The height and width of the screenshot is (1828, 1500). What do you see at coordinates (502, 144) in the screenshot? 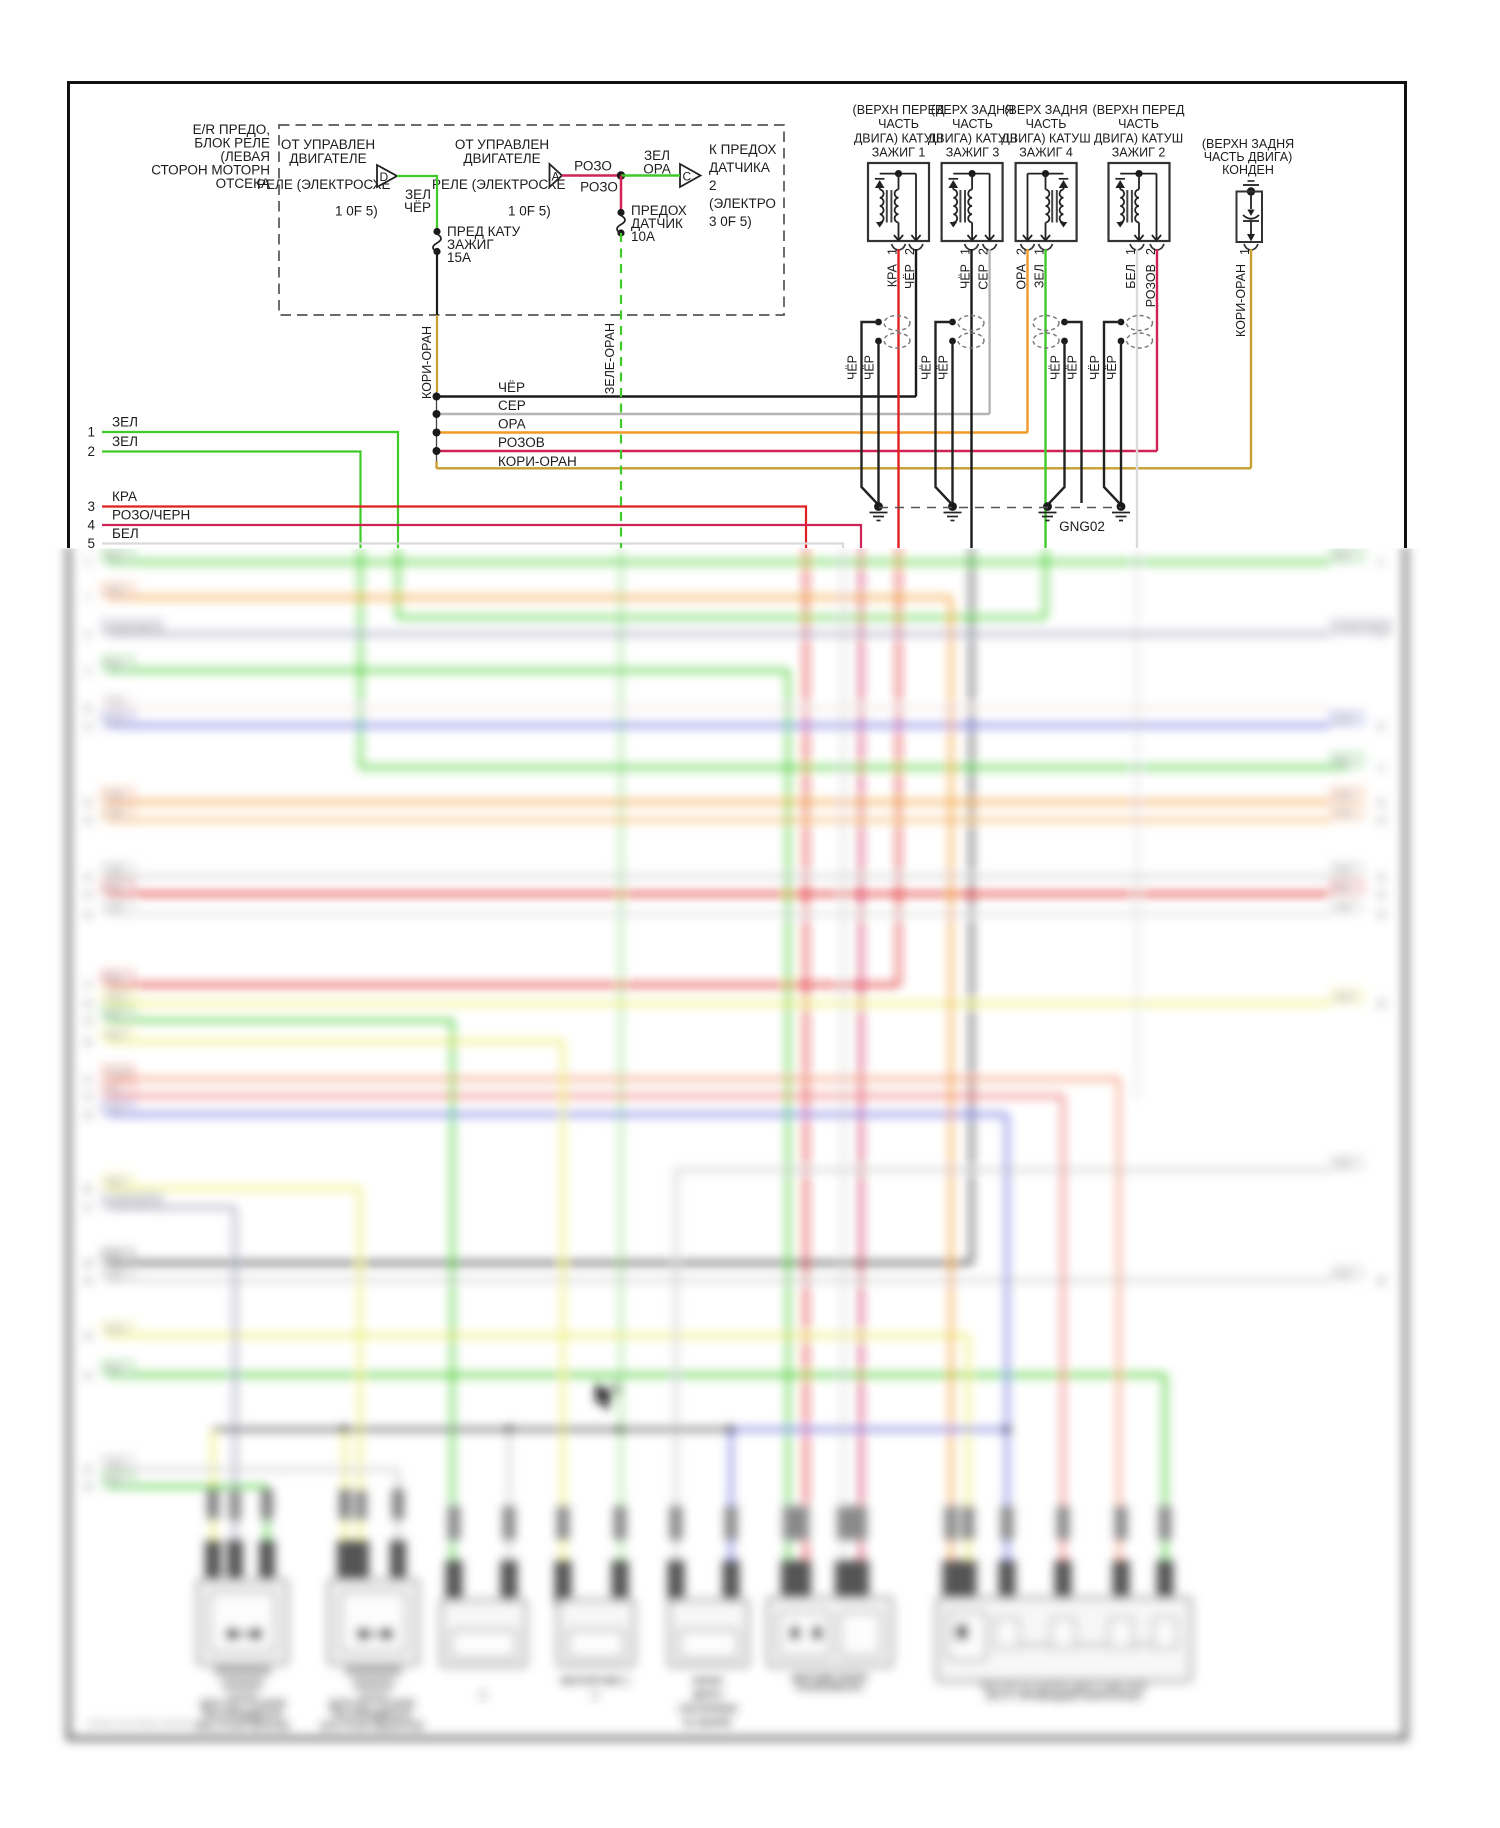
I see `svg-text: ОТ УПРАВЛЕН` at bounding box center [502, 144].